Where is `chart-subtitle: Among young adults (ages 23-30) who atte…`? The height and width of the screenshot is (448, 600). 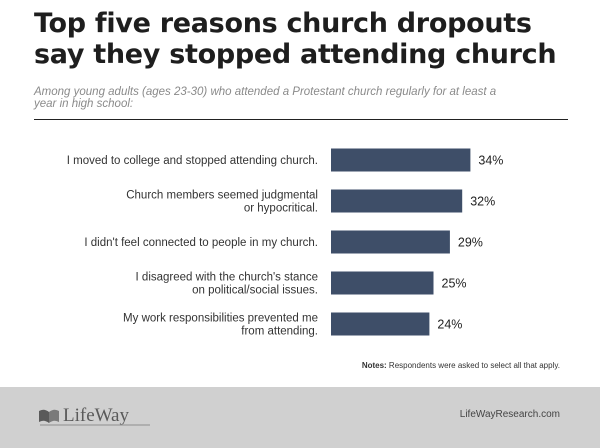
chart-subtitle: Among young adults (ages 23-30) who atte… is located at coordinates (265, 98).